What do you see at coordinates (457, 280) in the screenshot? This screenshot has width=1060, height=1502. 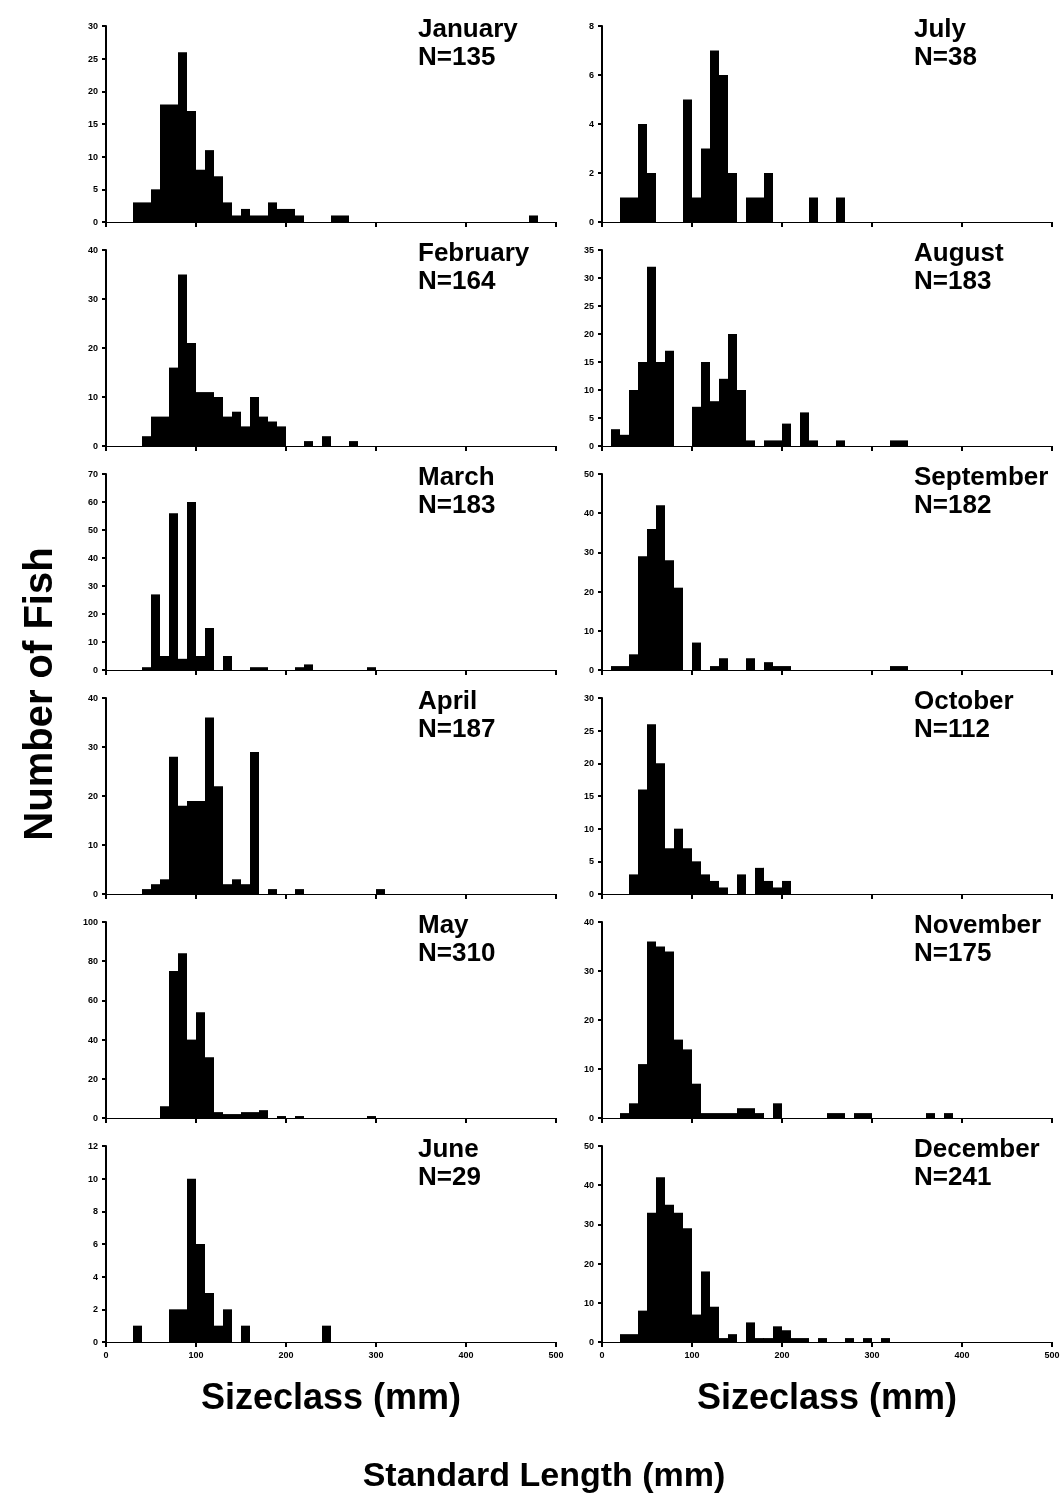 I see `text: N=164` at bounding box center [457, 280].